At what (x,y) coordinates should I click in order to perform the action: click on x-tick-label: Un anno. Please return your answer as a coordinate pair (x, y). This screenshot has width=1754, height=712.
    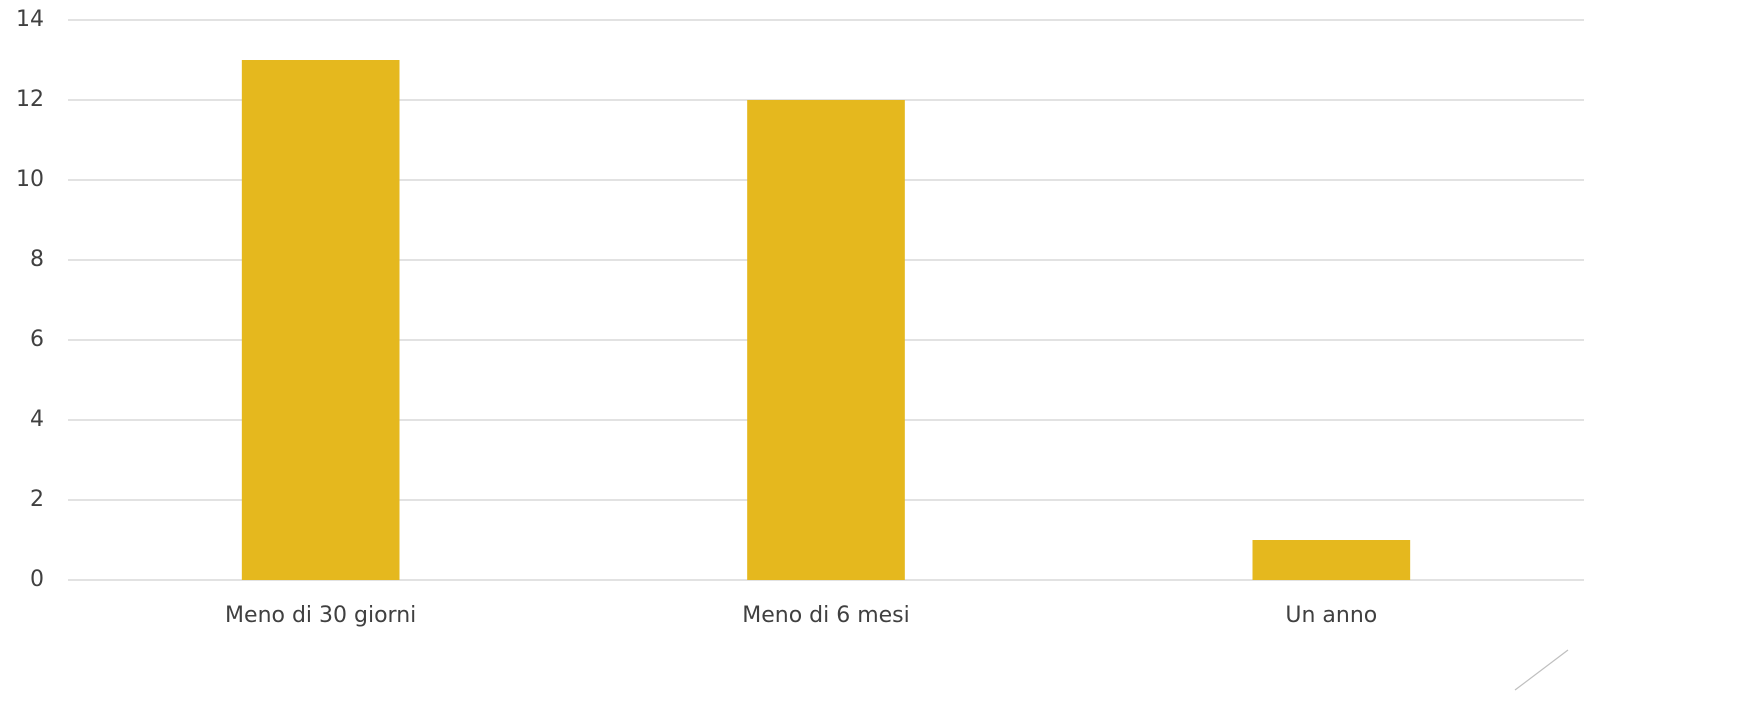
    Looking at the image, I should click on (1331, 615).